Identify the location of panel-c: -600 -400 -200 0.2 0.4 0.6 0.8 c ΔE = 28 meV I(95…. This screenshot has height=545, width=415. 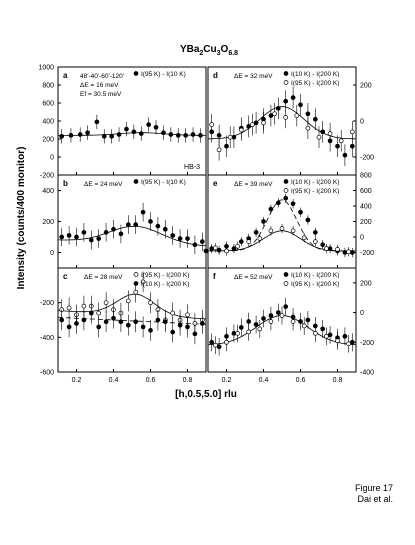
(123, 325).